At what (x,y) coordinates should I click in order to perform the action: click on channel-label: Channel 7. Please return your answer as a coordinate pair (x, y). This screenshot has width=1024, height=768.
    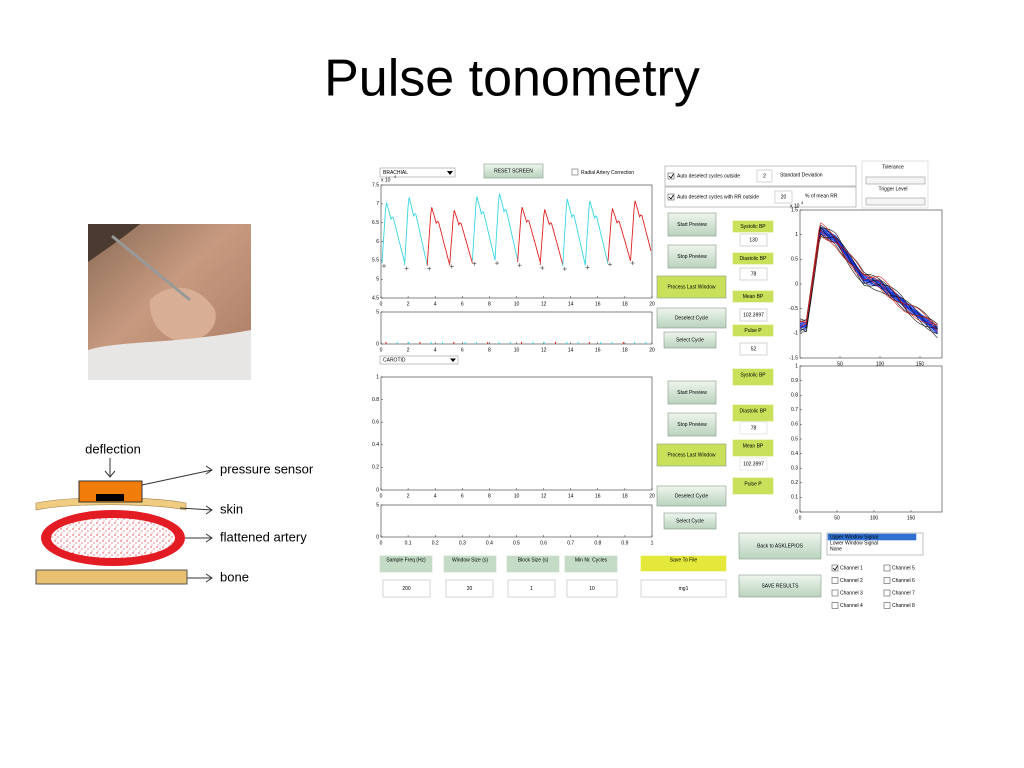
    Looking at the image, I should click on (903, 593).